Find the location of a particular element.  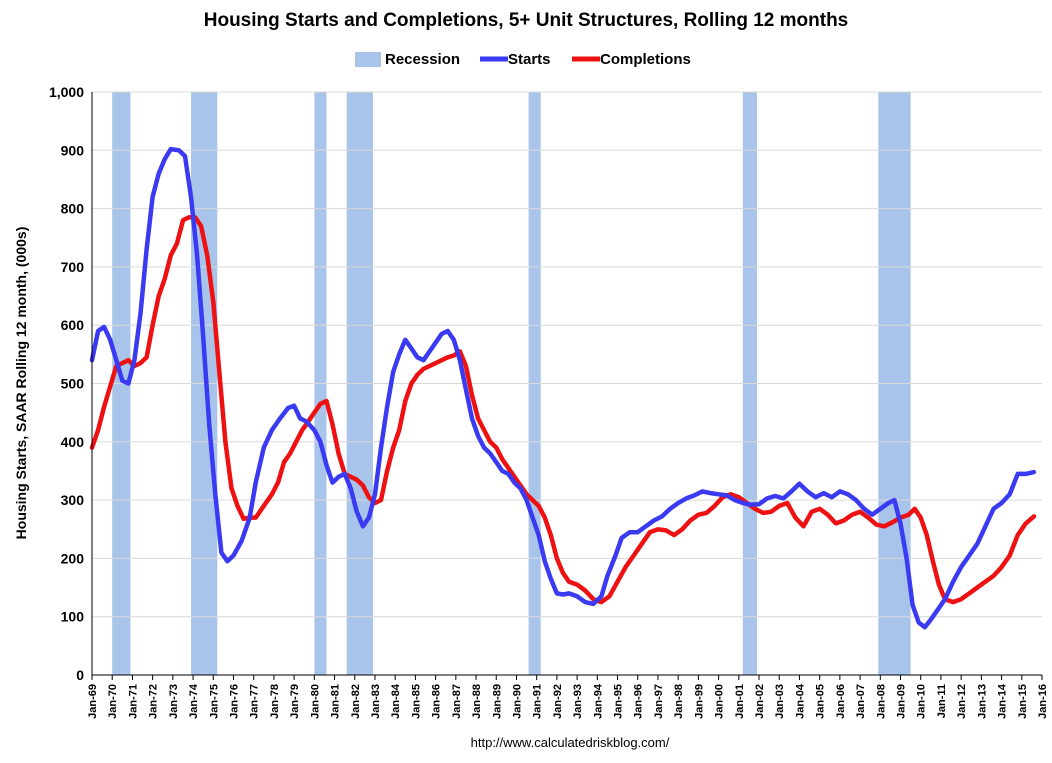

x-tick-label: Jan-06 is located at coordinates (841, 701).